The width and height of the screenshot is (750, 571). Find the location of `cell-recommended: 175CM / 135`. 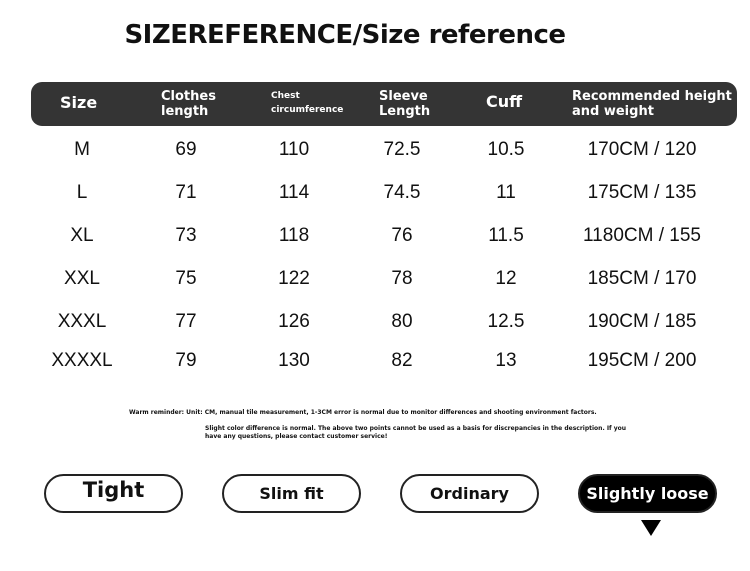

cell-recommended: 175CM / 135 is located at coordinates (642, 192).